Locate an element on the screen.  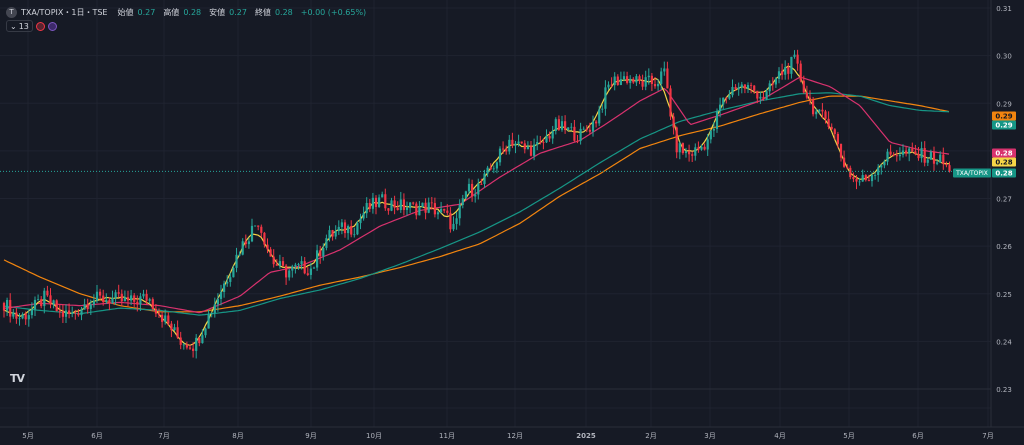
price-badge-label: 0.29 is located at coordinates (1003, 126).